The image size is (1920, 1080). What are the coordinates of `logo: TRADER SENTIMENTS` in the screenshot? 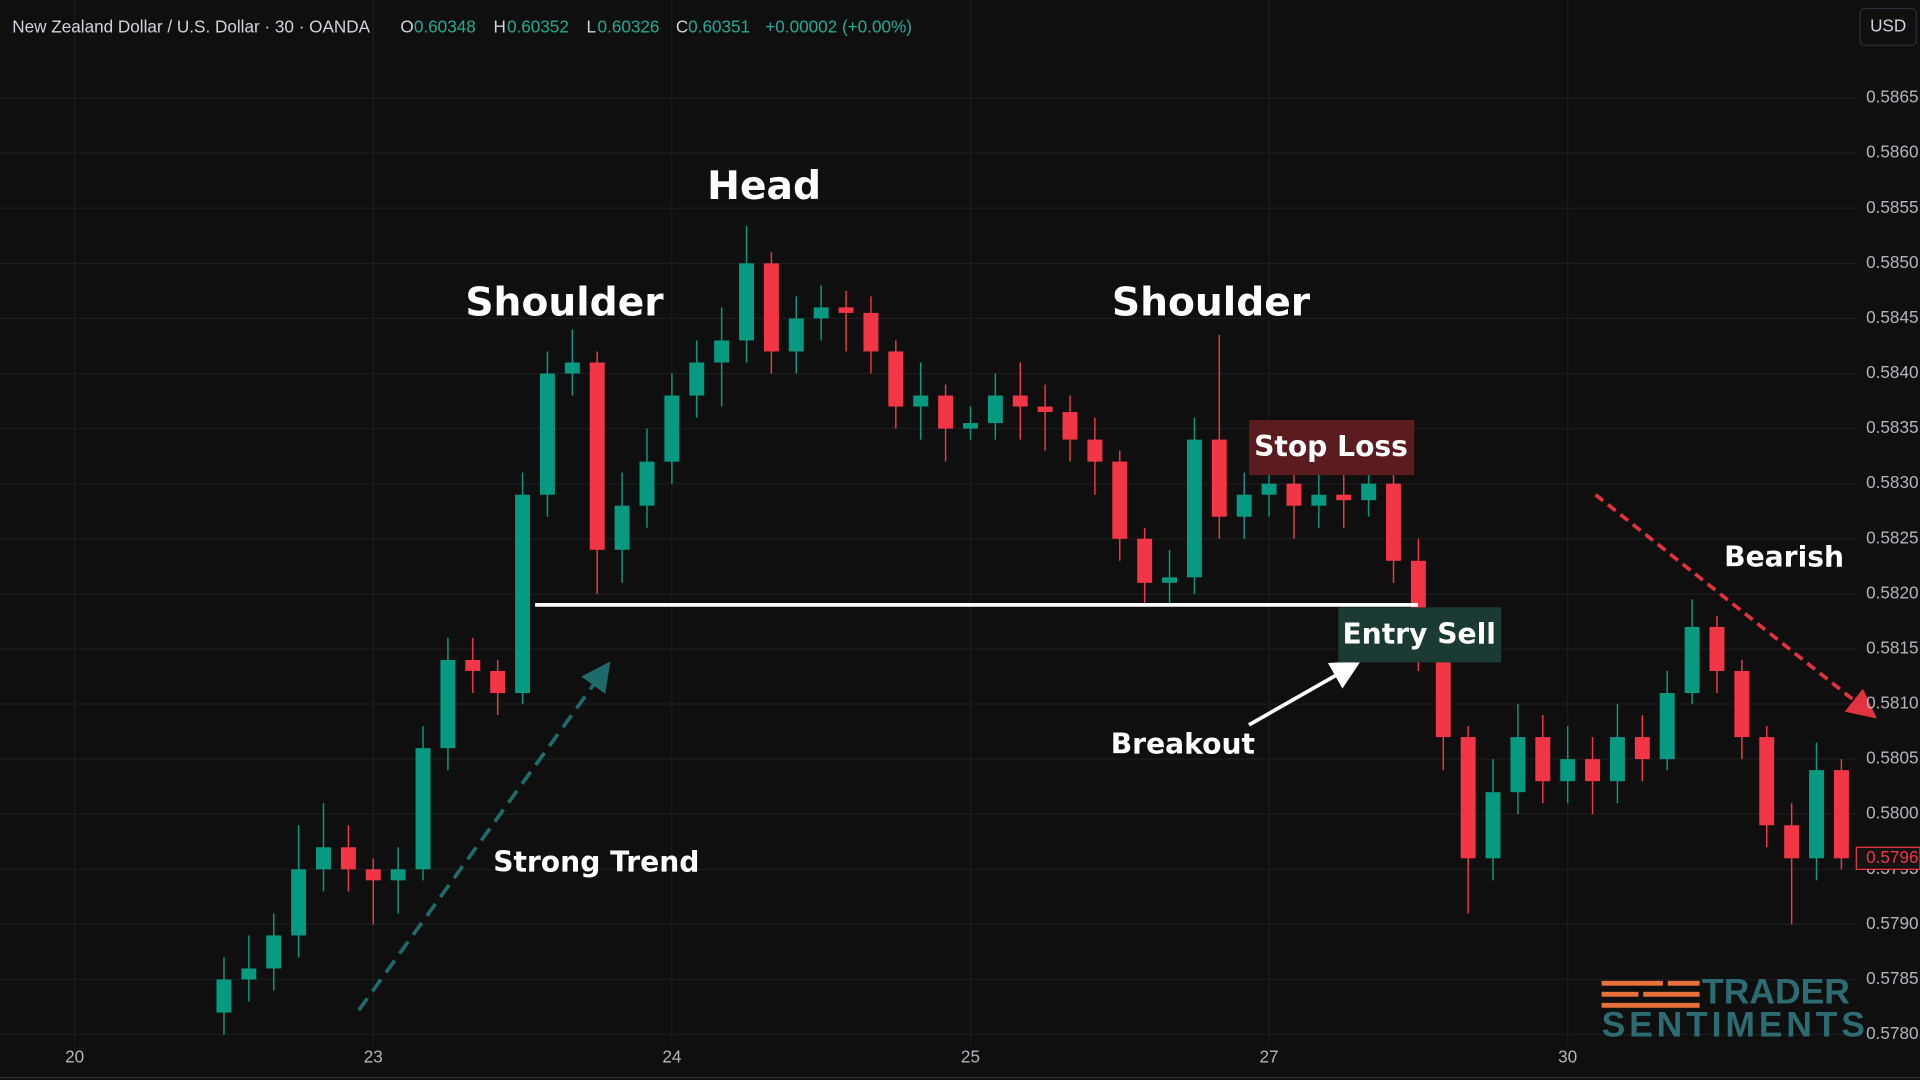 It's located at (1733, 1008).